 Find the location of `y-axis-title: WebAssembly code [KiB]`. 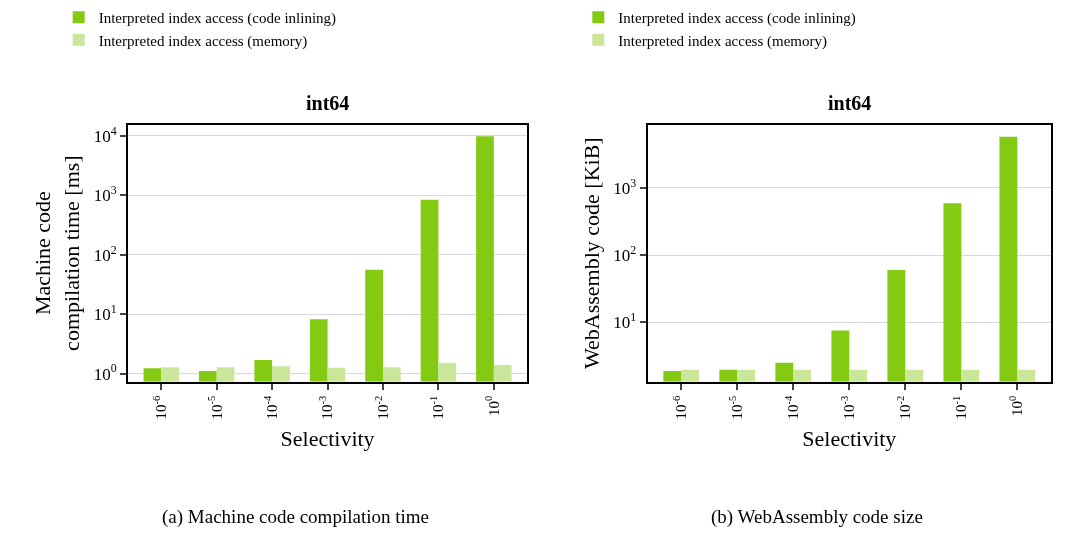

y-axis-title: WebAssembly code [KiB] is located at coordinates (591, 253).